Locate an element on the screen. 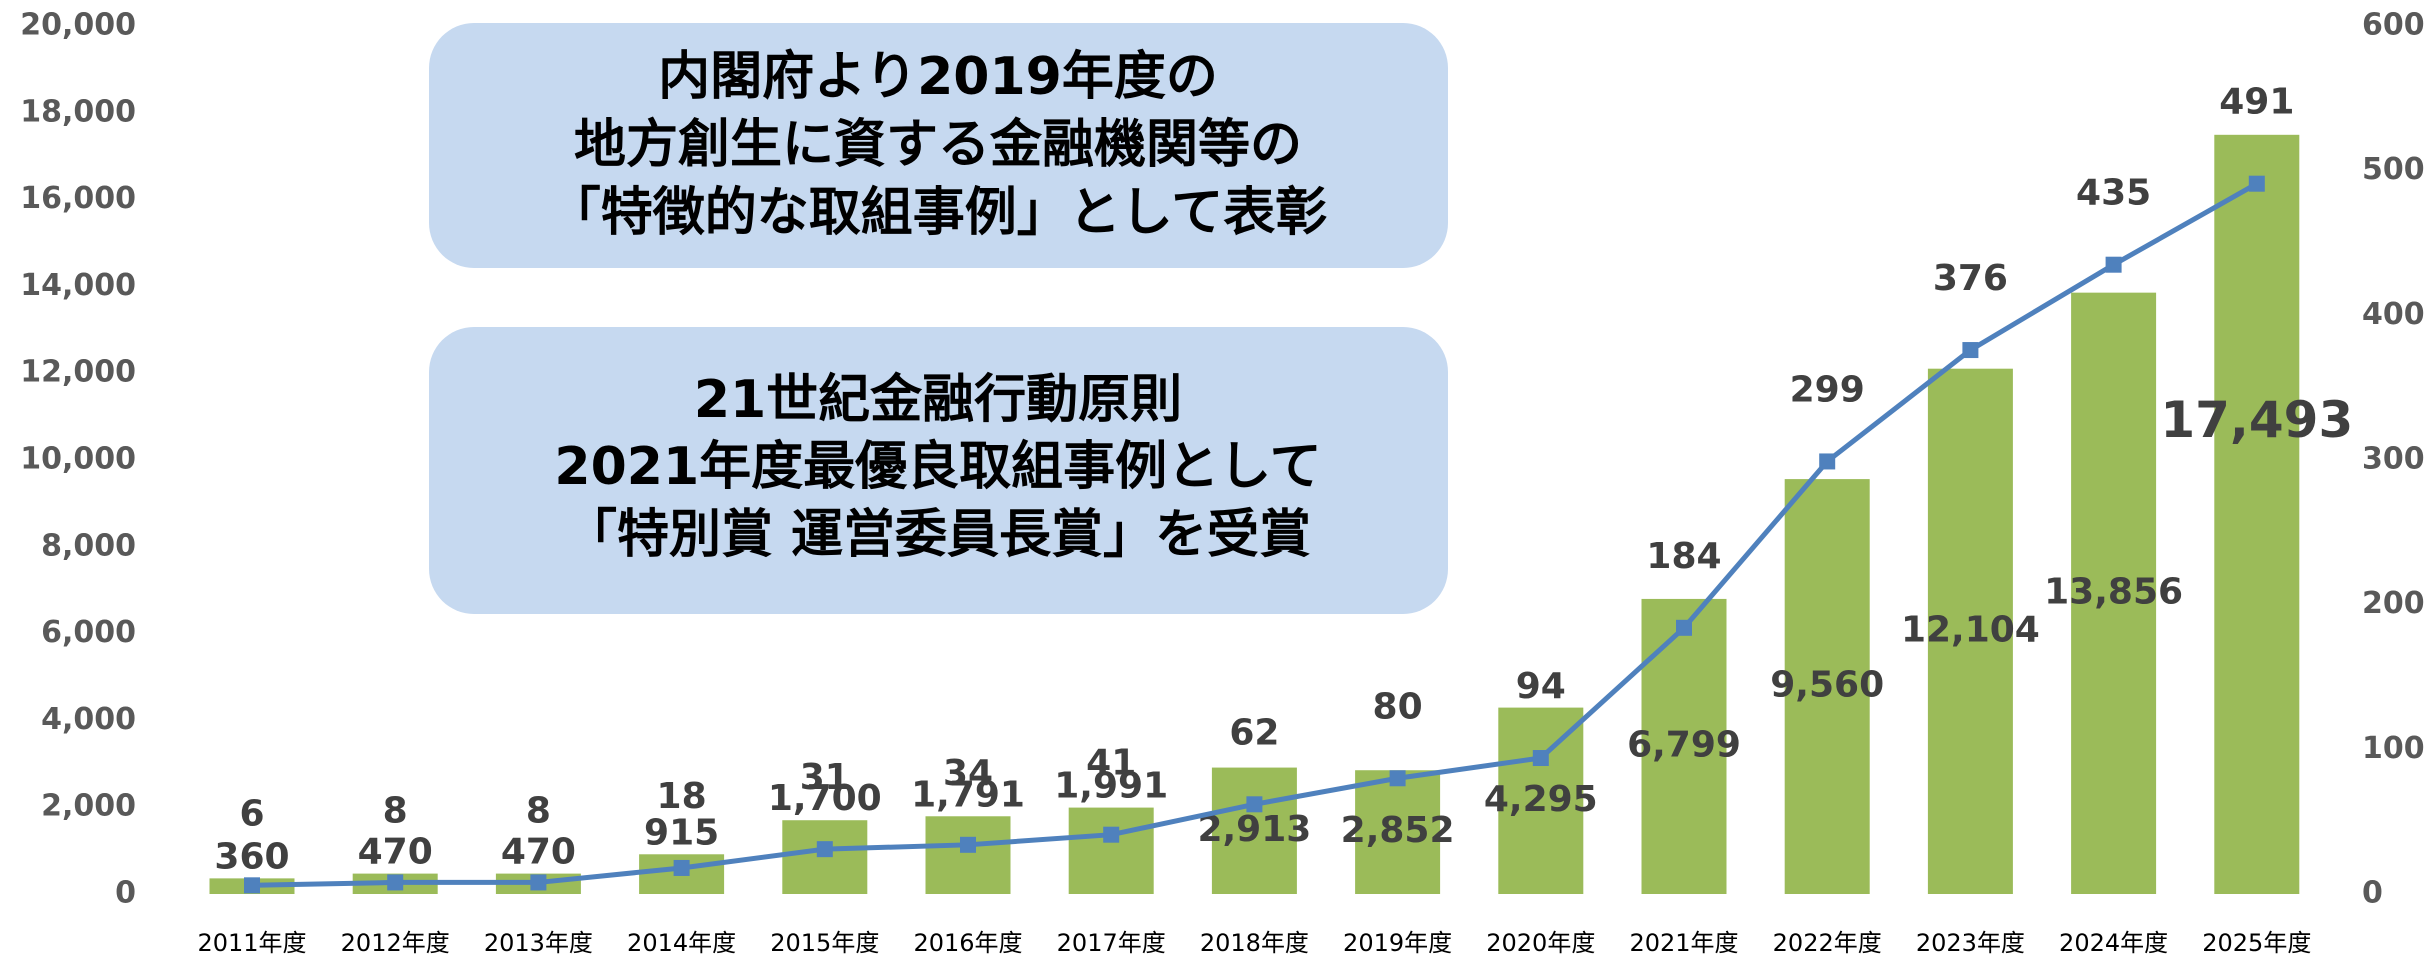 Image resolution: width=2428 pixels, height=959 pixels. y-tick-label: 20,000 is located at coordinates (78, 25).